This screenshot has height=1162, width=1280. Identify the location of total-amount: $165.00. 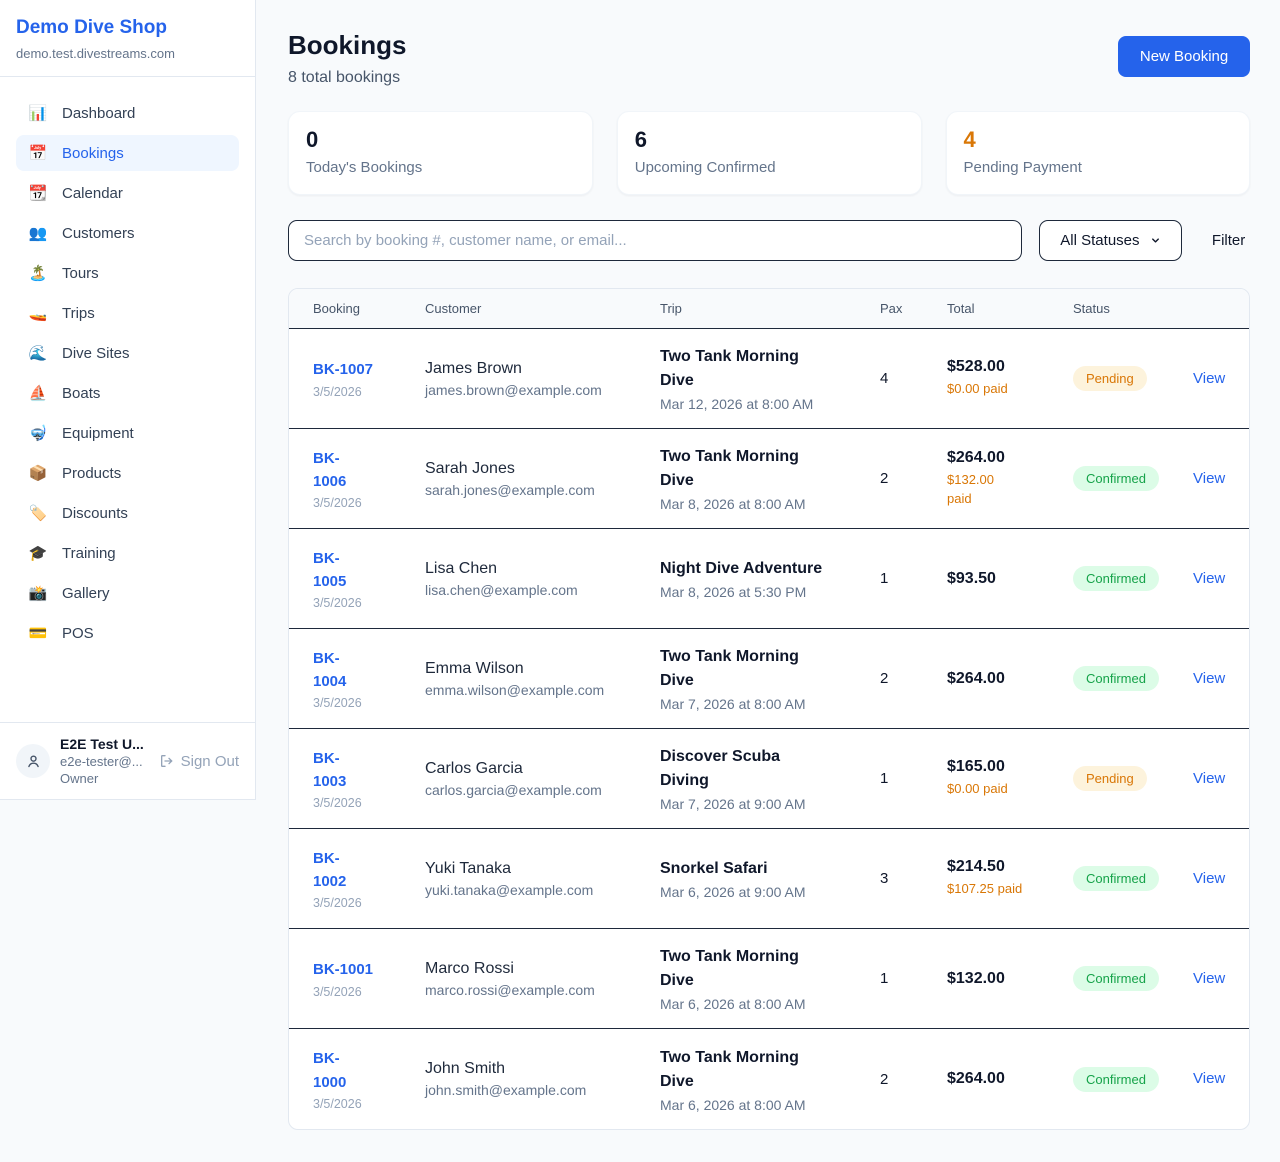
(976, 767).